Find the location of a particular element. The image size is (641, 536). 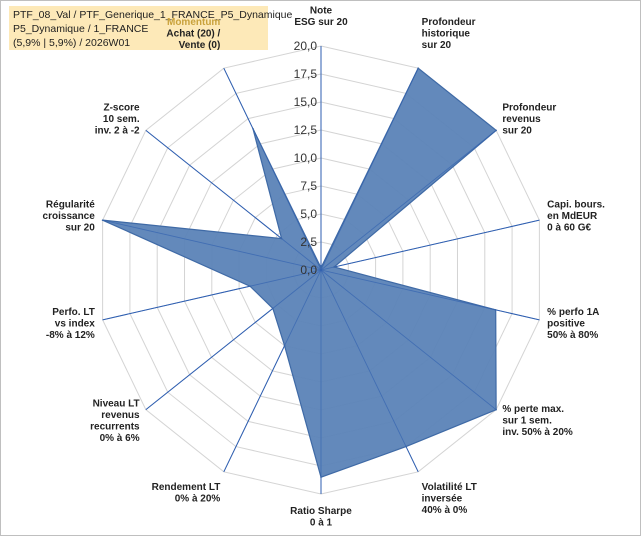

tick-label: 7,5 is located at coordinates (308, 186).